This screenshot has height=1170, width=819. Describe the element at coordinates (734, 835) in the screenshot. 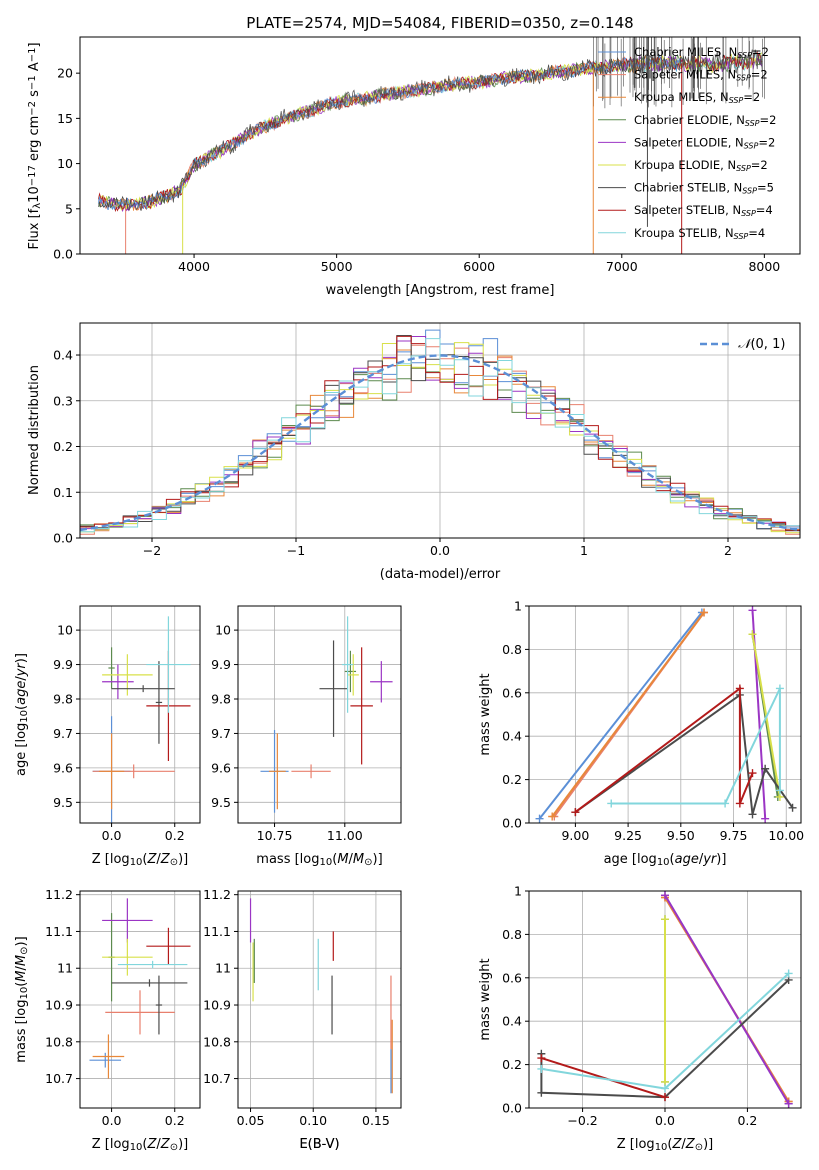

I see `x-tick-label: 9.75` at that location.